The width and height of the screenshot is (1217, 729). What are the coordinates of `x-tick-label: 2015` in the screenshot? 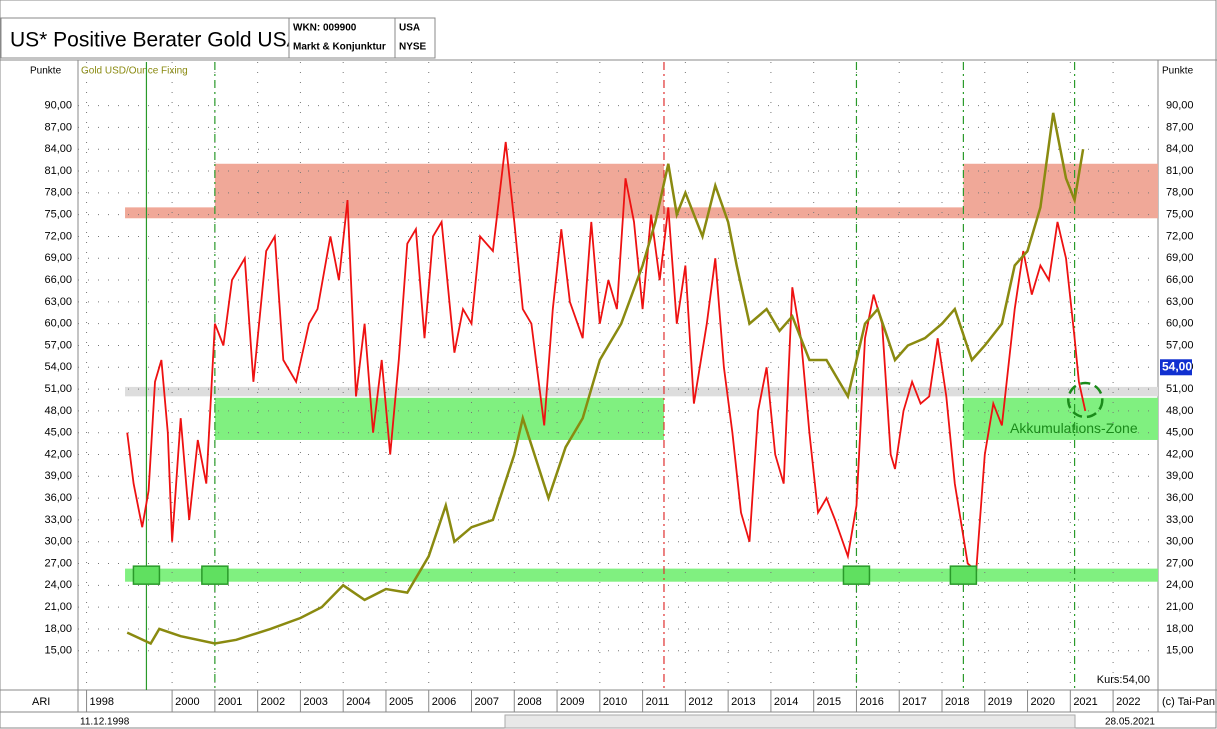 It's located at (829, 702).